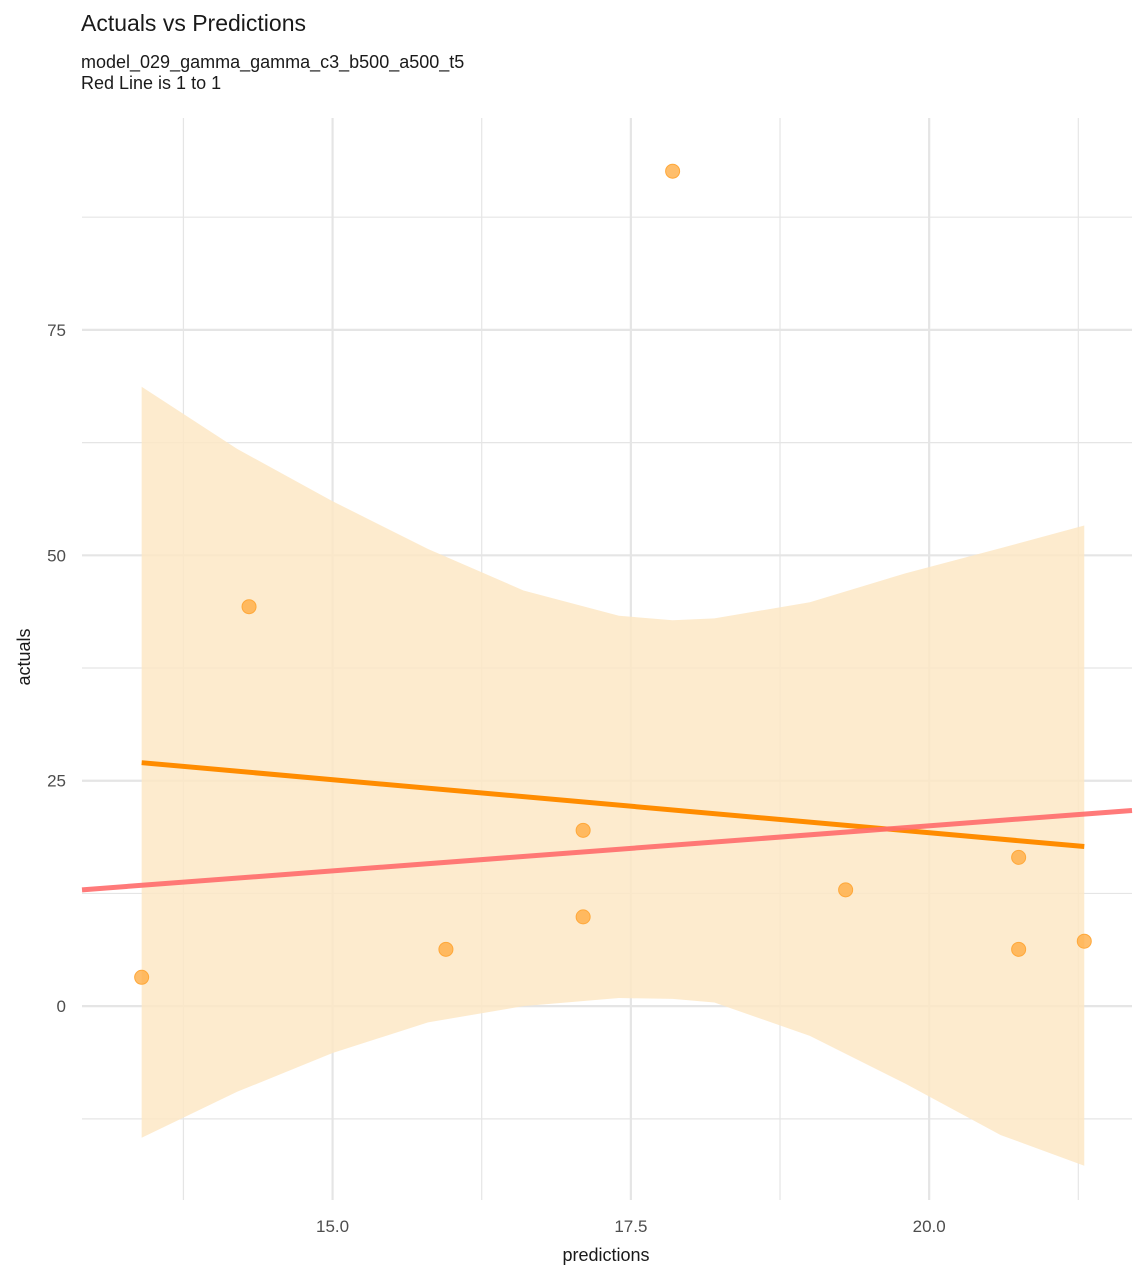 The image size is (1147, 1280). I want to click on x-tick-label-0: 15.0, so click(332, 1226).